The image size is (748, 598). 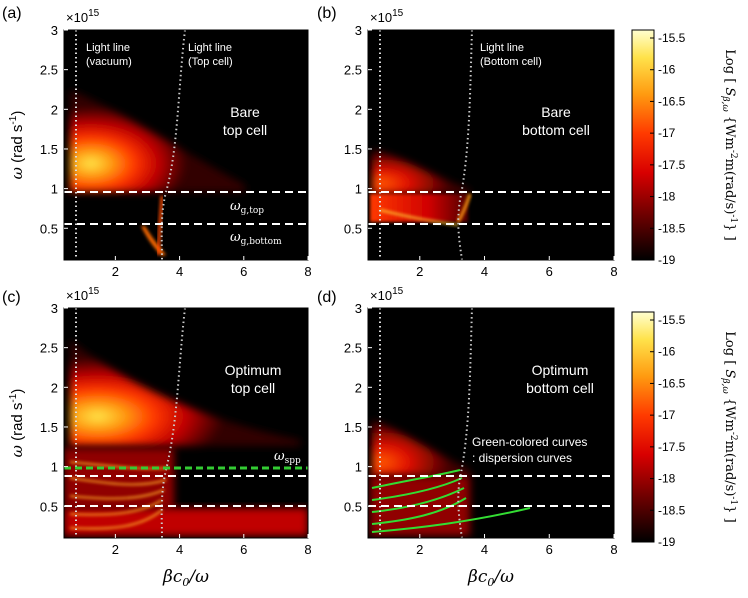 I want to click on light-line-vacuum-text-a: Light line (vacuum), so click(x=109, y=55).